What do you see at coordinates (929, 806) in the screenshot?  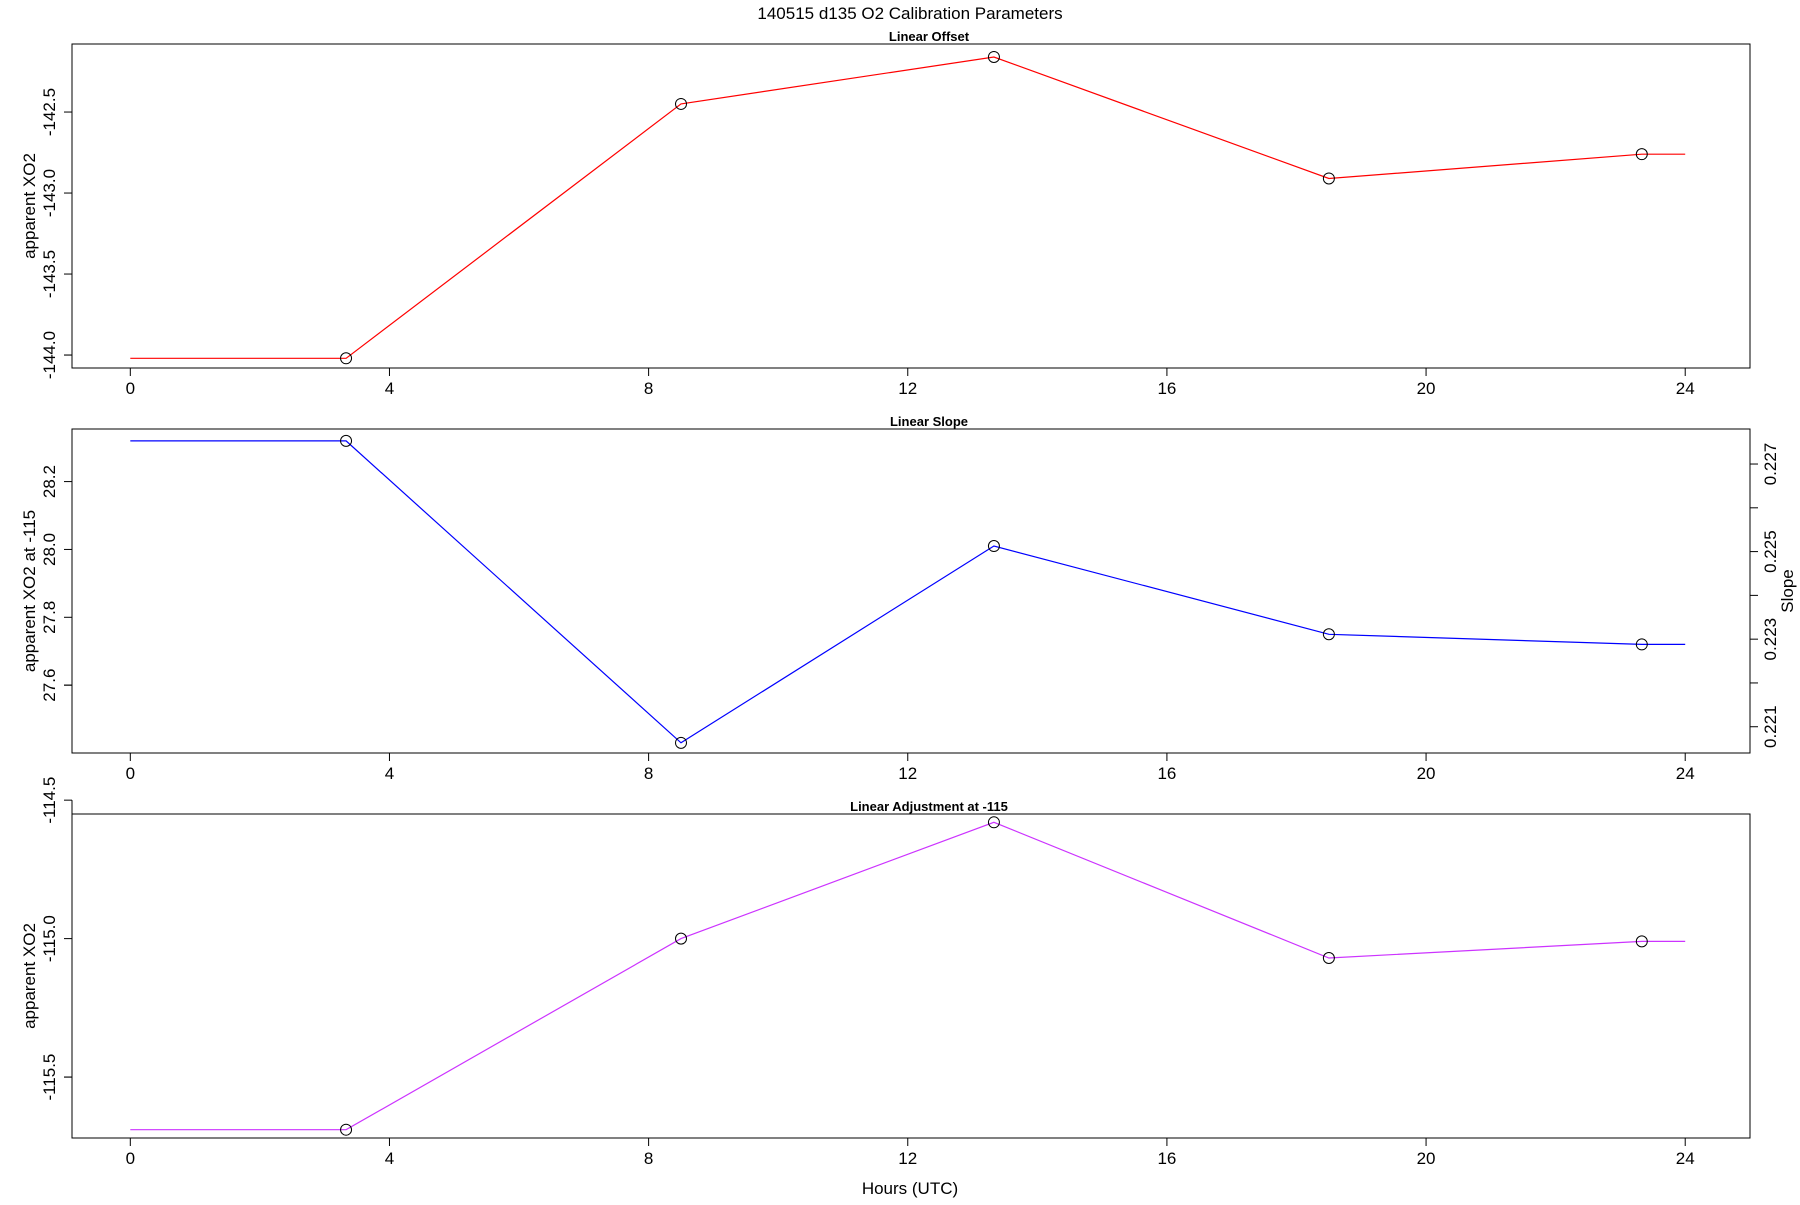 I see `panel-title: Linear Adjustment at -115` at bounding box center [929, 806].